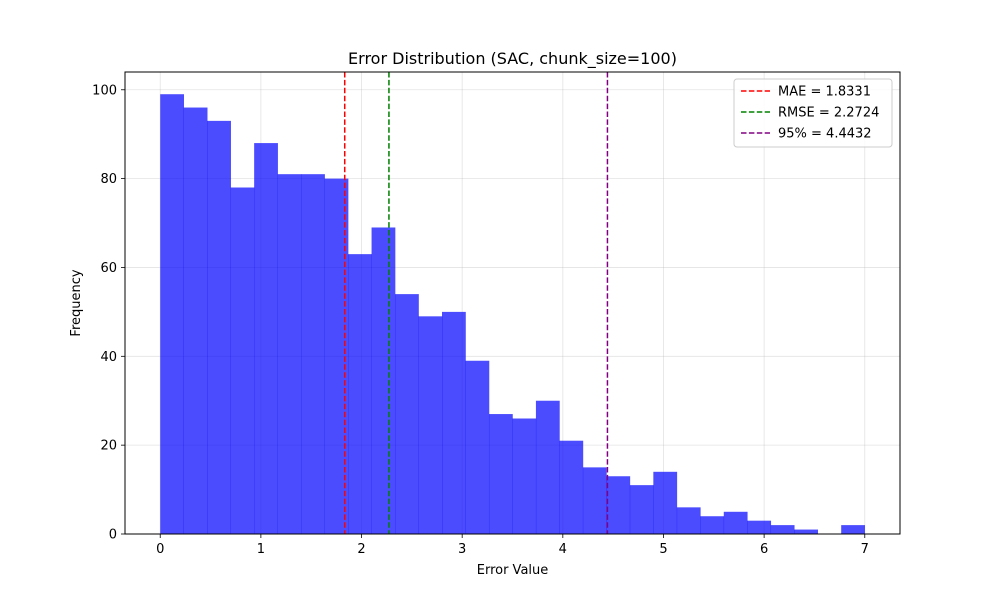 This screenshot has width=1000, height=600. What do you see at coordinates (108, 179) in the screenshot?
I see `y-tick-label: 80` at bounding box center [108, 179].